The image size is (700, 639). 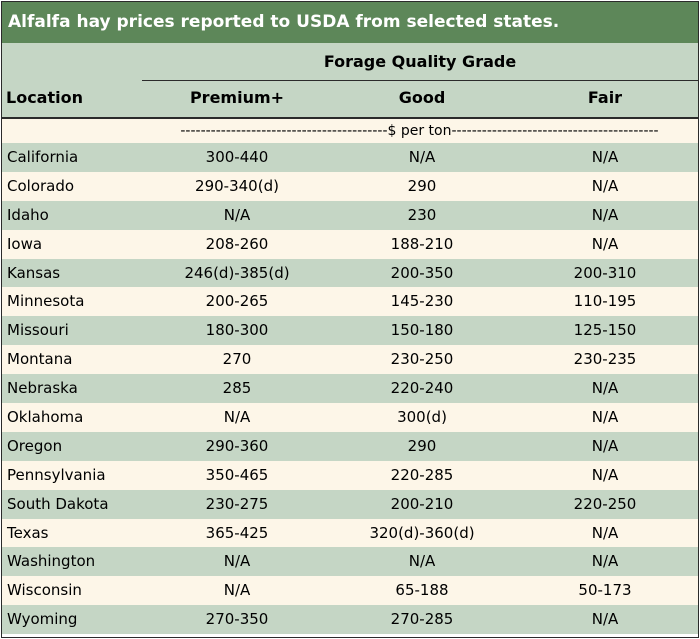 What do you see at coordinates (51, 561) in the screenshot?
I see `cell-location: Washington` at bounding box center [51, 561].